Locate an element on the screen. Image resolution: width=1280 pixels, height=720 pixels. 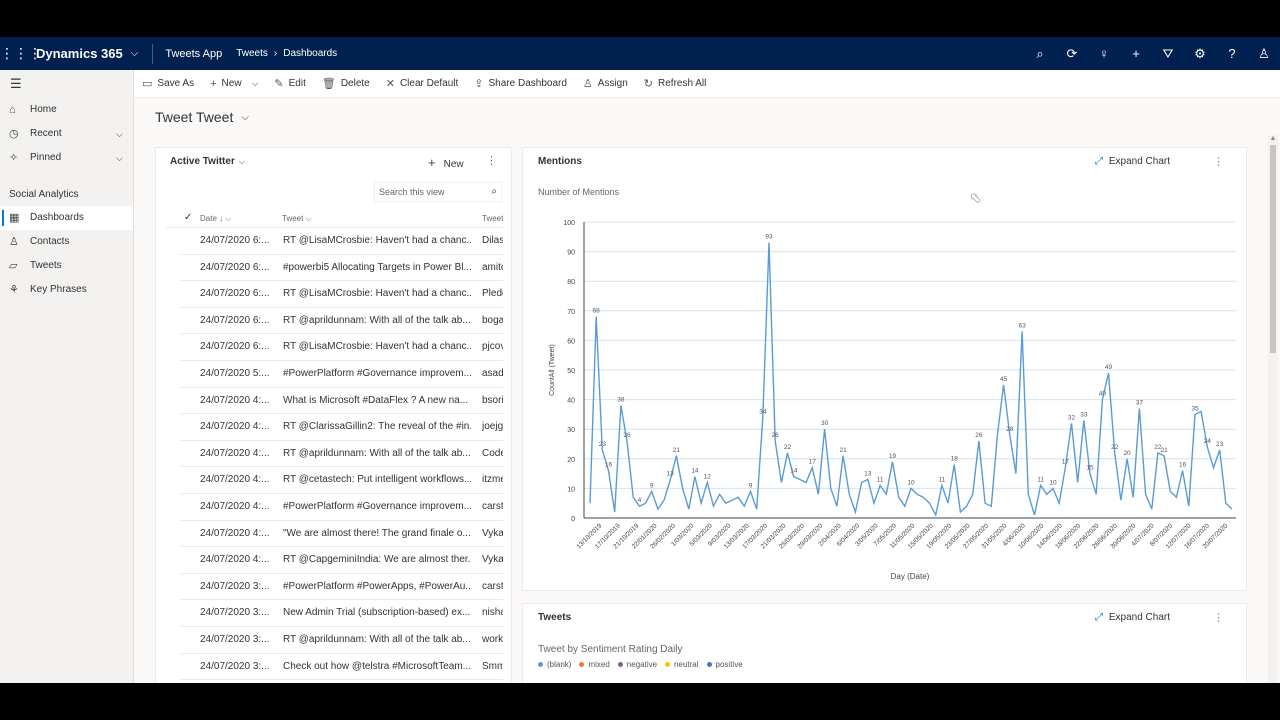
row-user: carst is located at coordinates (492, 506).